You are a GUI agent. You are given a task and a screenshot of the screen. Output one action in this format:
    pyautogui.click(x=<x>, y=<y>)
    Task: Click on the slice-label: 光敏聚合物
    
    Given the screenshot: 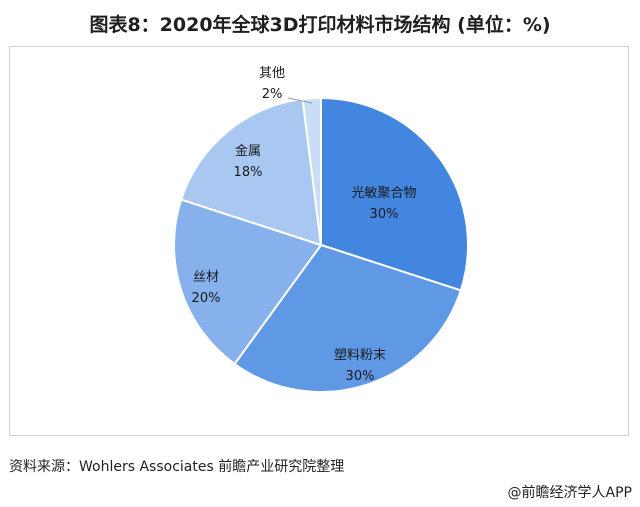 What is the action you would take?
    pyautogui.click(x=383, y=193)
    